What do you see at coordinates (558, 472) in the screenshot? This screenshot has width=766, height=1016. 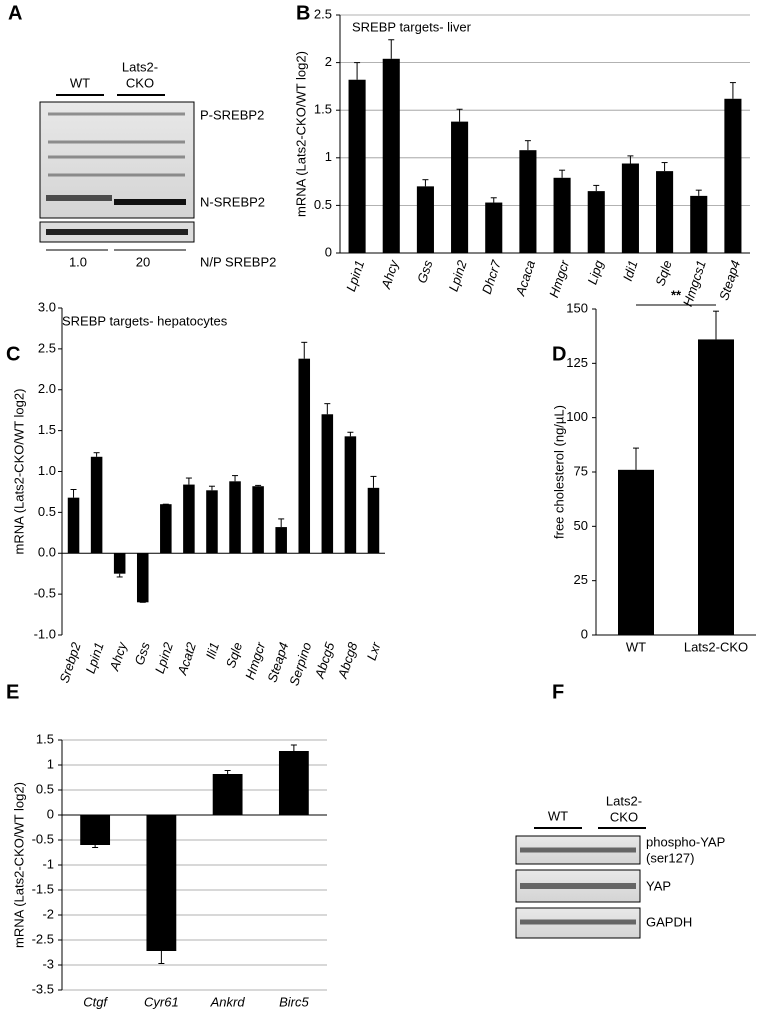 I see `y-axis-title: free cholesterol (ng/µL)` at bounding box center [558, 472].